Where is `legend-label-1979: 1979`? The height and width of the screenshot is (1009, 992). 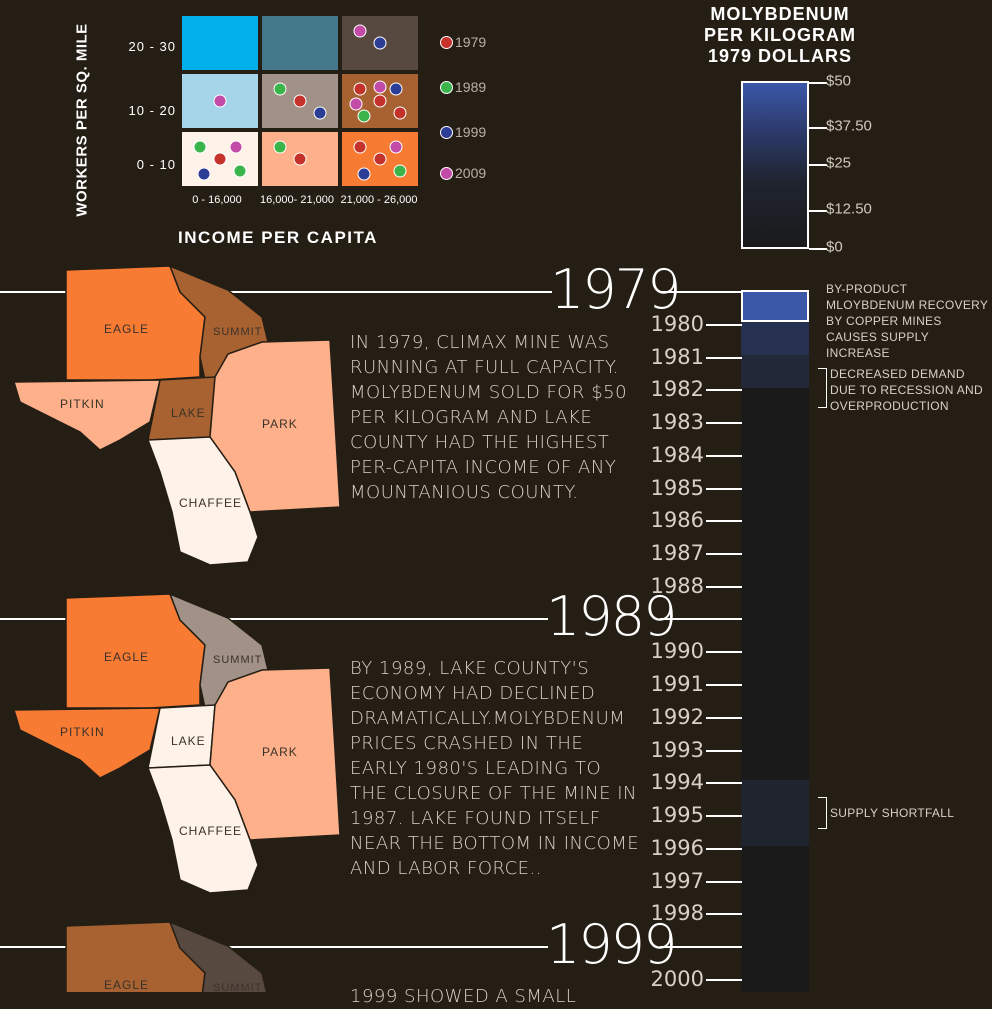
legend-label-1979: 1979 is located at coordinates (471, 42).